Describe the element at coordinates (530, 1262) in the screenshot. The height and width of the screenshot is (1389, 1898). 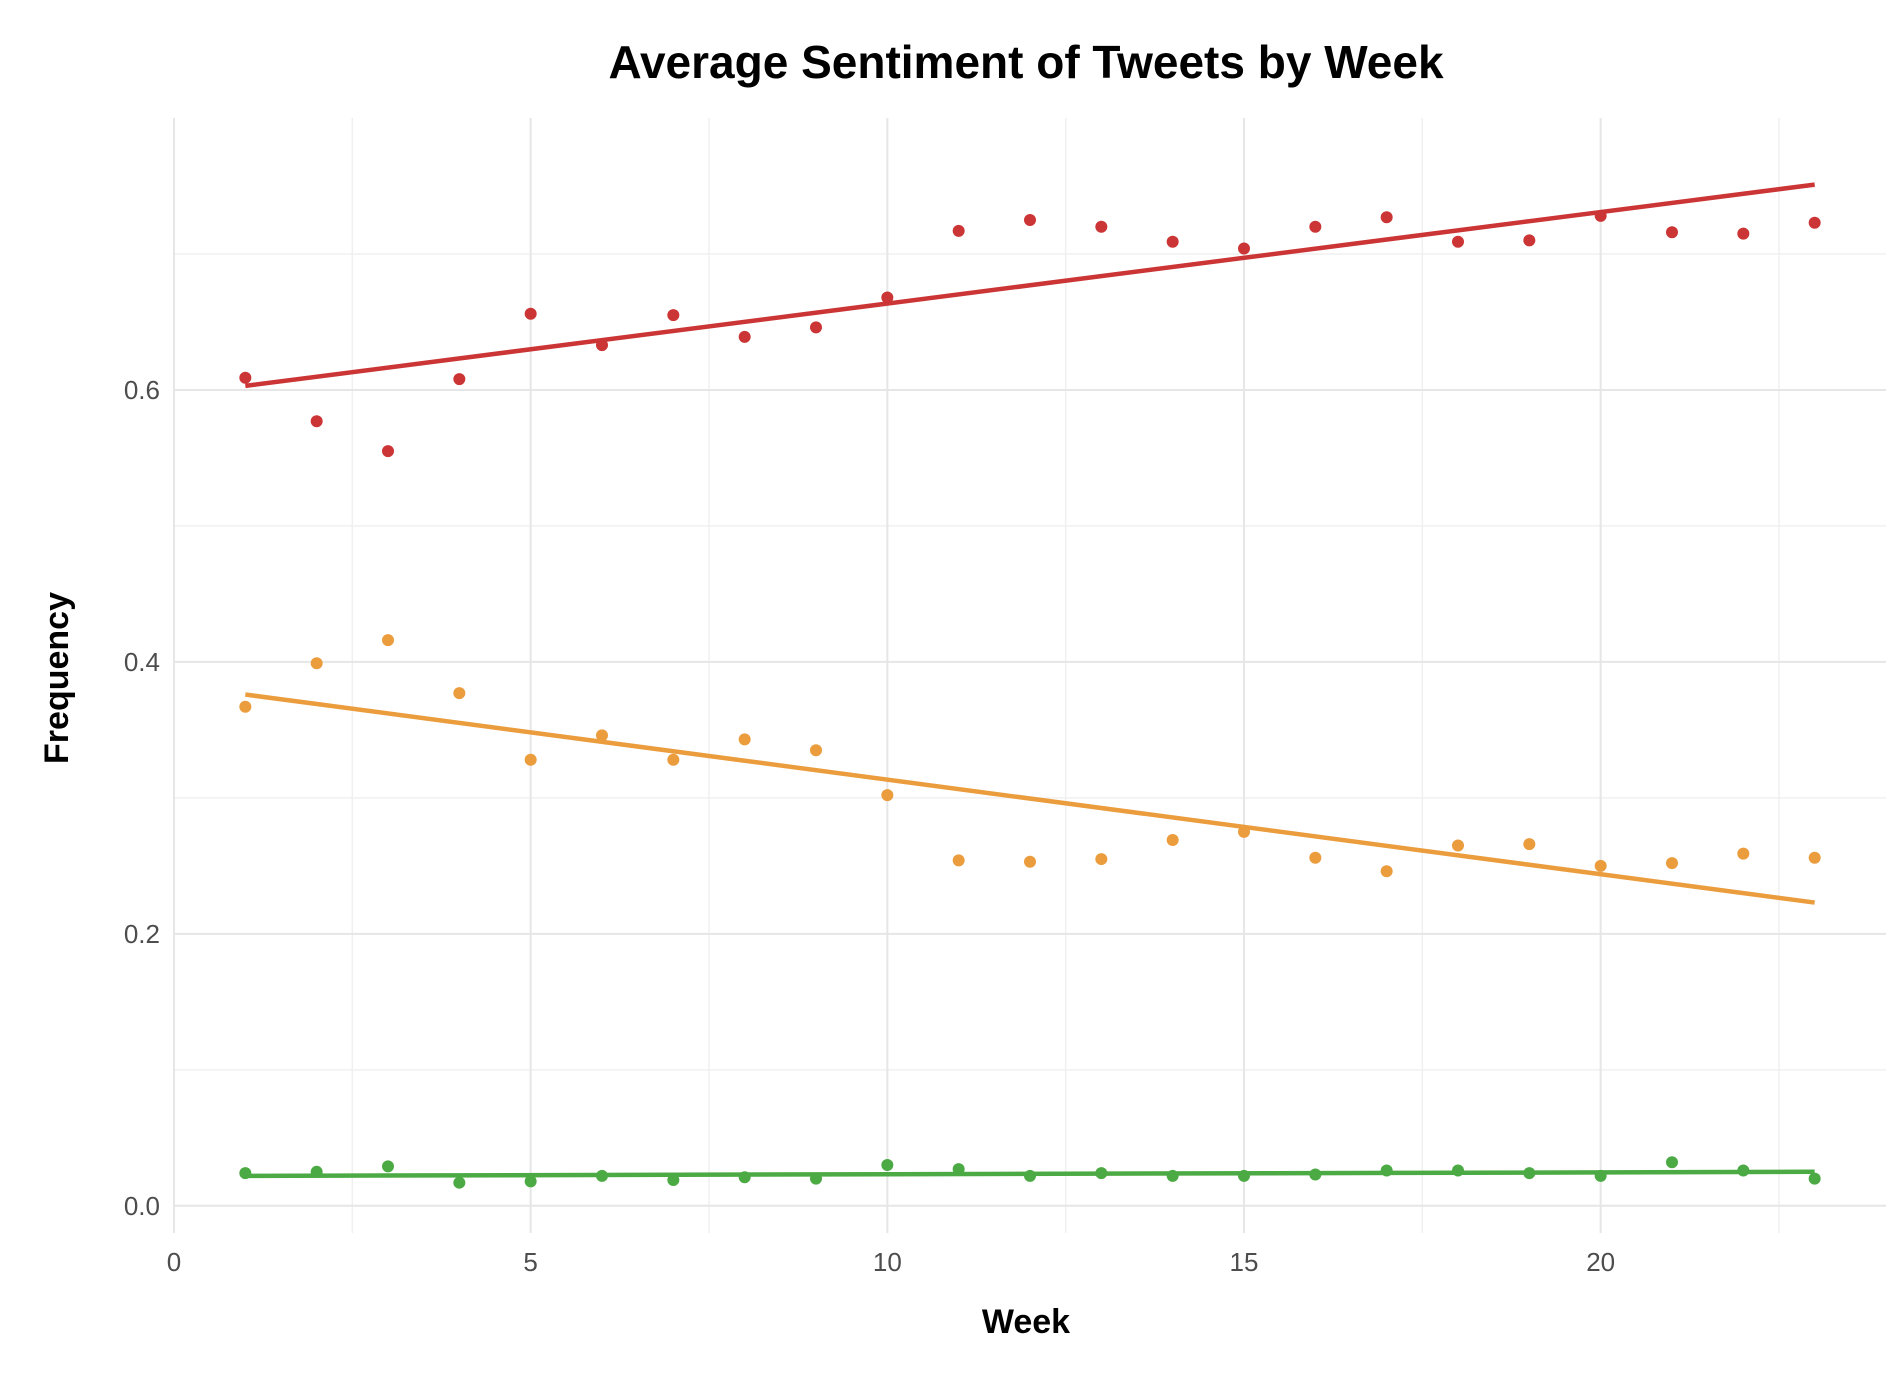
I see `x-tick-label: 5` at that location.